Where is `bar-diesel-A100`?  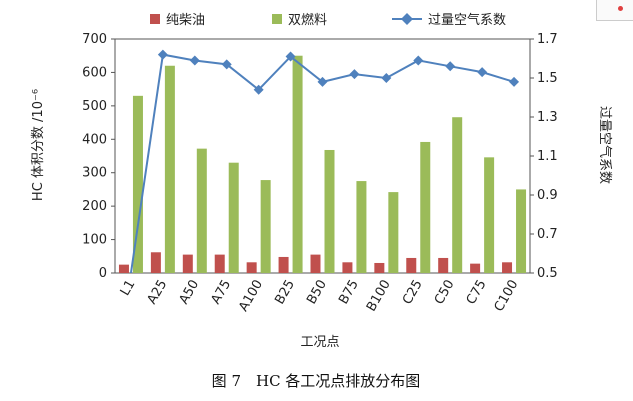 bar-diesel-A100 is located at coordinates (251, 267).